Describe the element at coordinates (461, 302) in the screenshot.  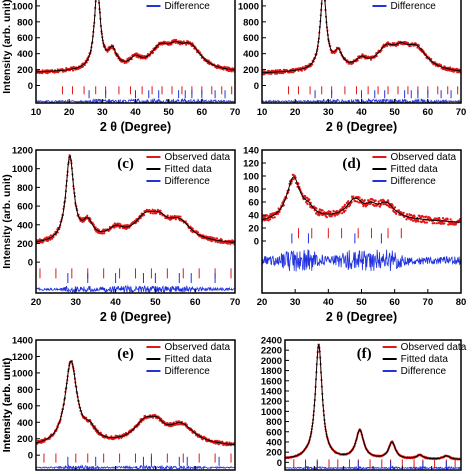
I see `x-tick-label: 80` at that location.